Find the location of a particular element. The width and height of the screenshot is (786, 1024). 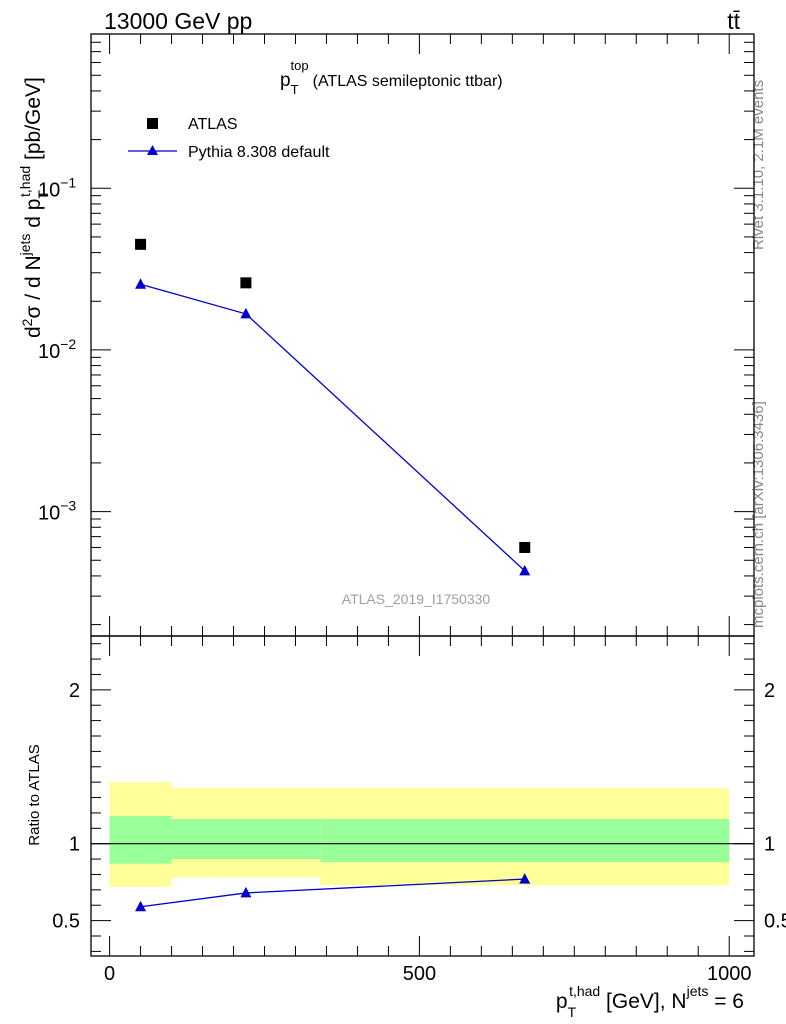

mcplots-info: mcplots.cern.ch [arXiv:1306.3436] is located at coordinates (758, 514).